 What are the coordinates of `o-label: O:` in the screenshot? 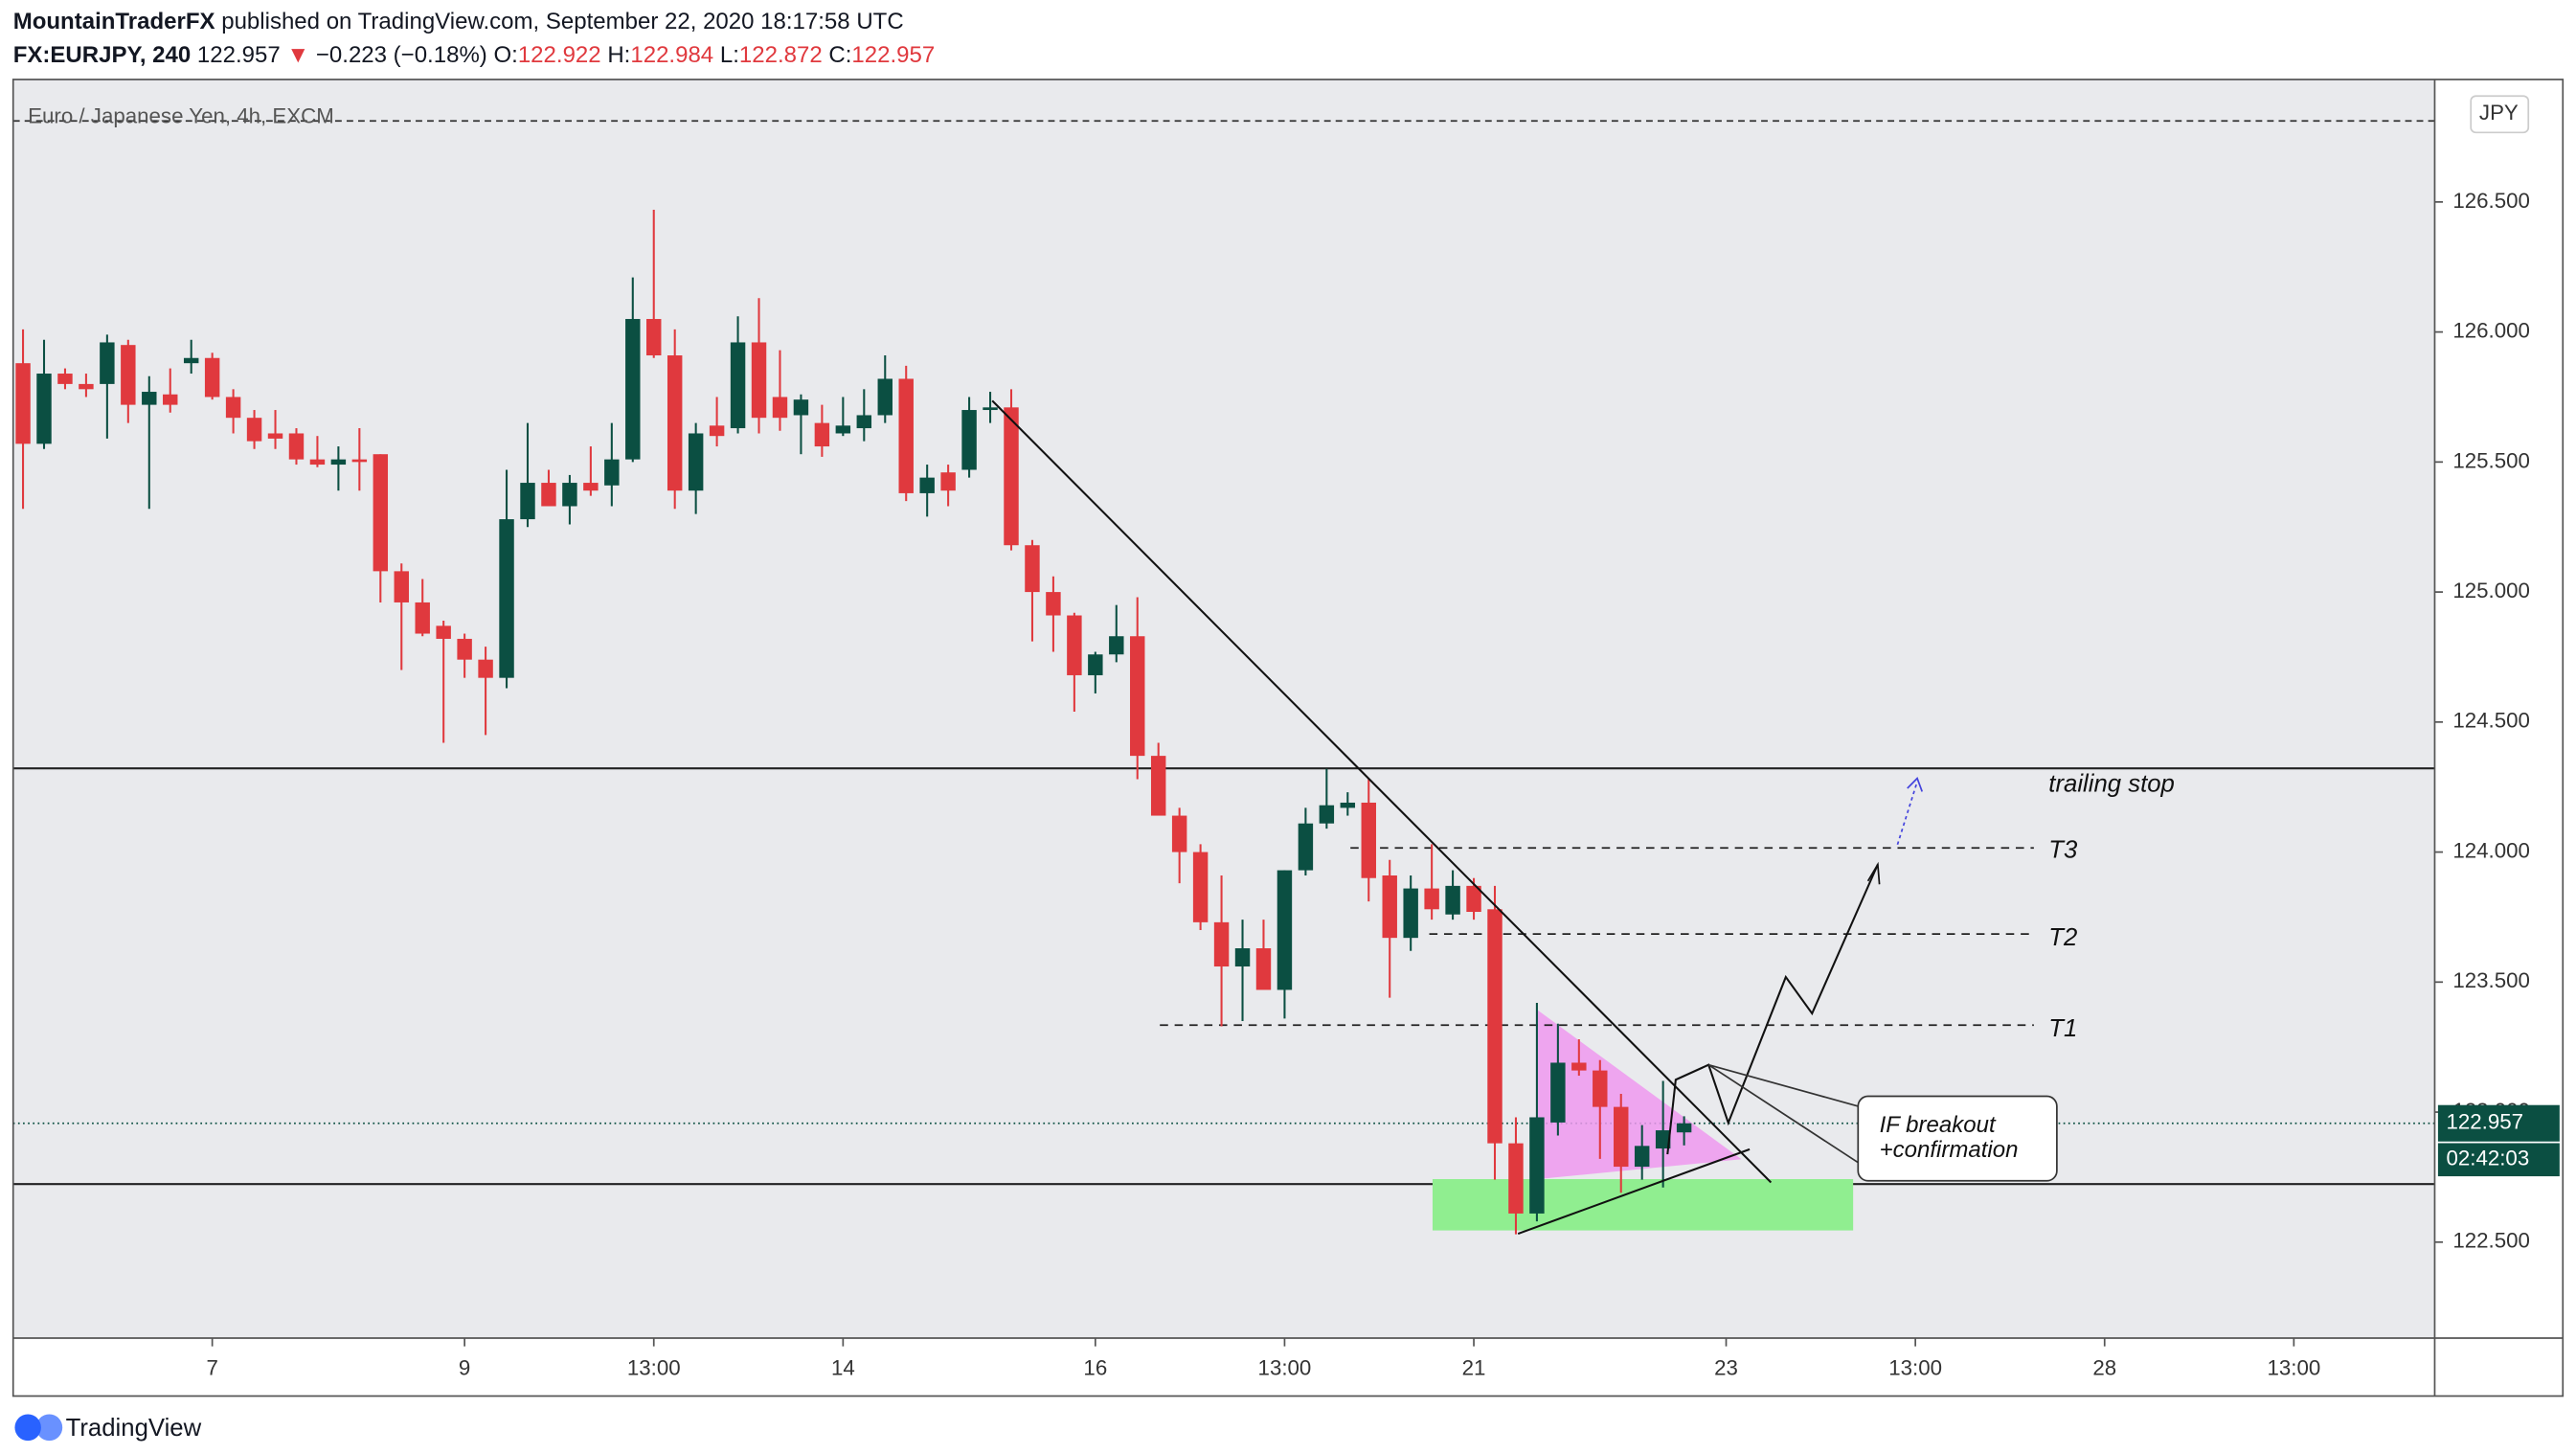 It's located at (505, 55).